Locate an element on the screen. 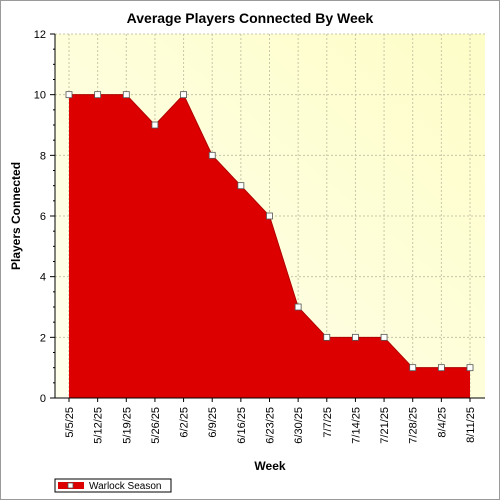  x-tick-label: 6/2/25 is located at coordinates (185, 422).